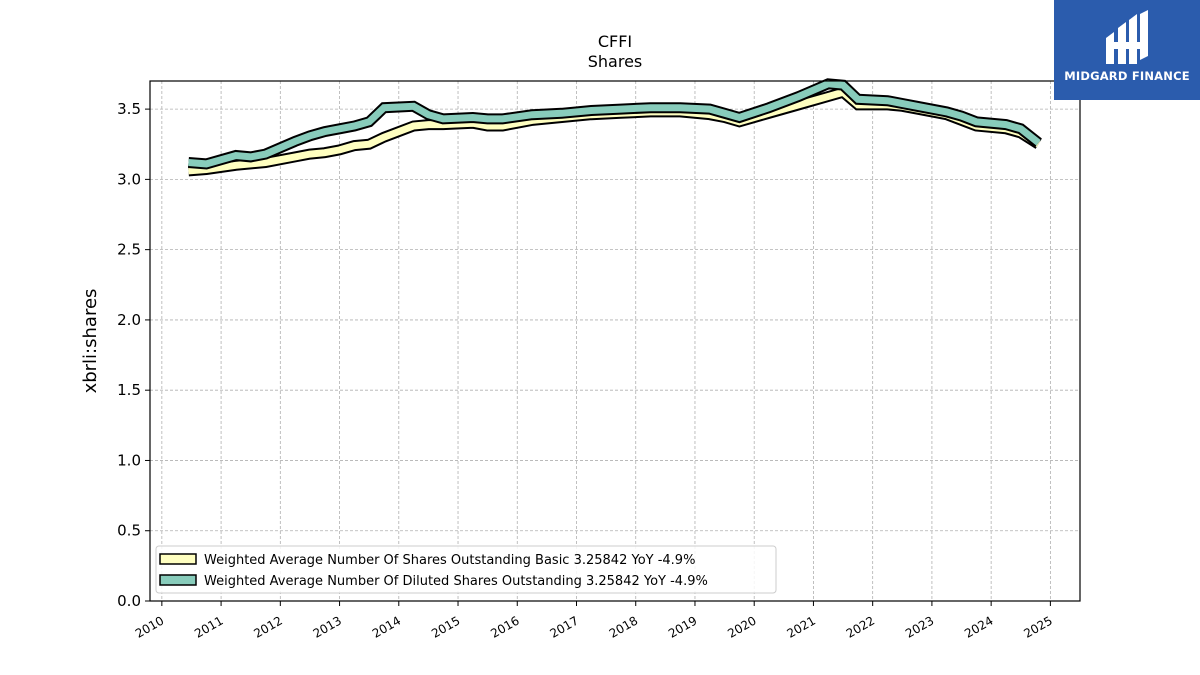 This screenshot has width=1200, height=675. I want to click on x-tick-label: 2021, so click(800, 626).